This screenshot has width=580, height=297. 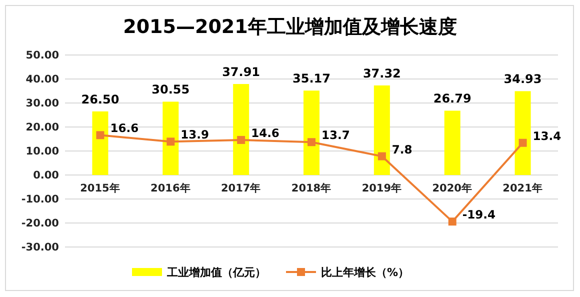 I want to click on x-tick-label: 2017年, so click(x=241, y=187).